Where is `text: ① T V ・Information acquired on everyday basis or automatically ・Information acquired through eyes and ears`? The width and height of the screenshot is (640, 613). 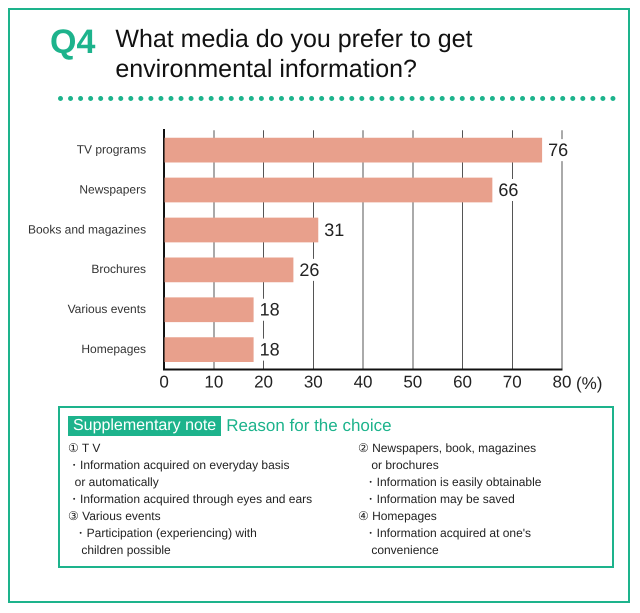
text: ① T V ・Information acquired on everyday basis or automatically ・Information acquired through eyes and ears is located at coordinates (191, 474).